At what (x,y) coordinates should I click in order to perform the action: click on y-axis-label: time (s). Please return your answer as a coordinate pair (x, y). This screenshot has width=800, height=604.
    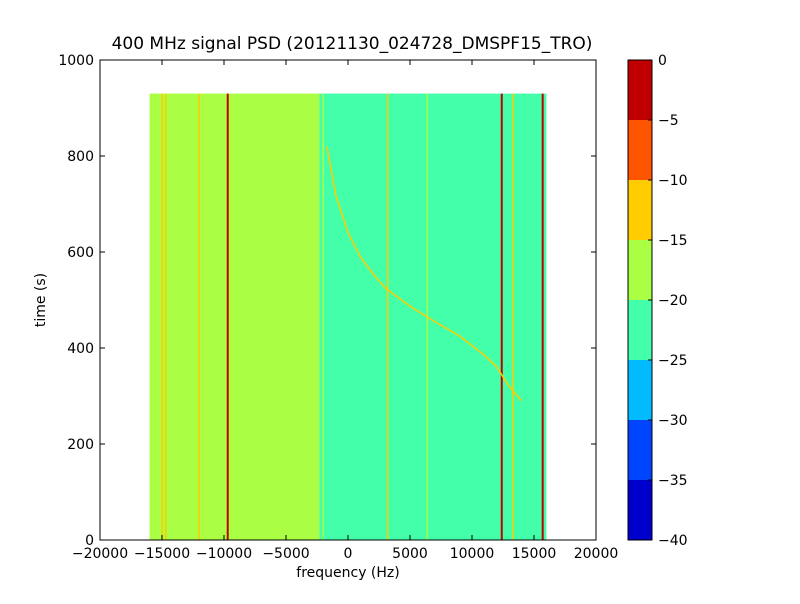
    Looking at the image, I should click on (41, 300).